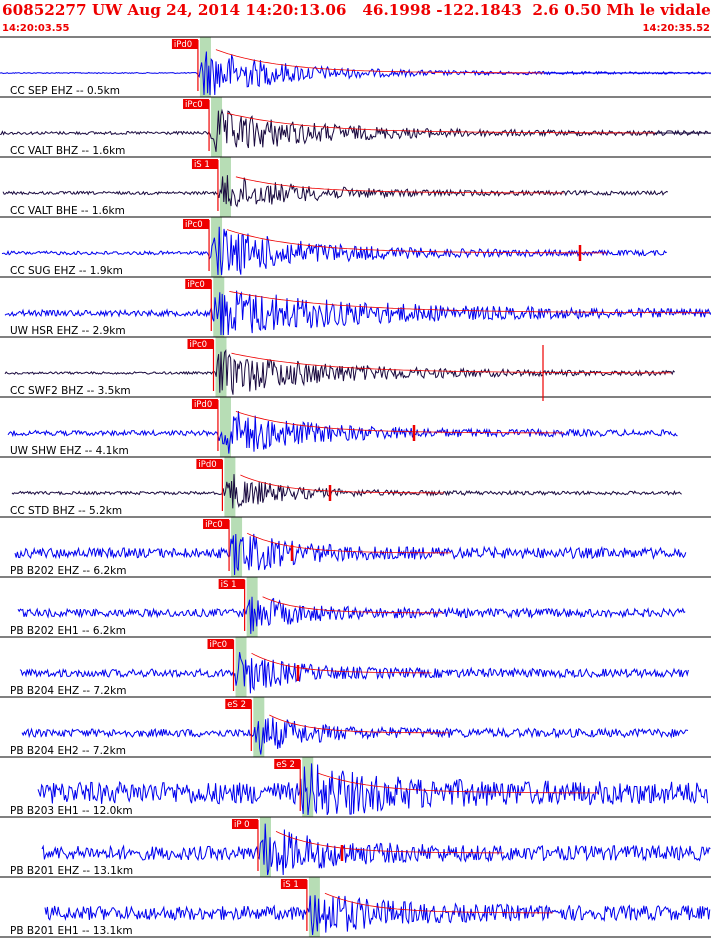  I want to click on station-label: CC SUG EHZ -- 1.9km, so click(66, 271).